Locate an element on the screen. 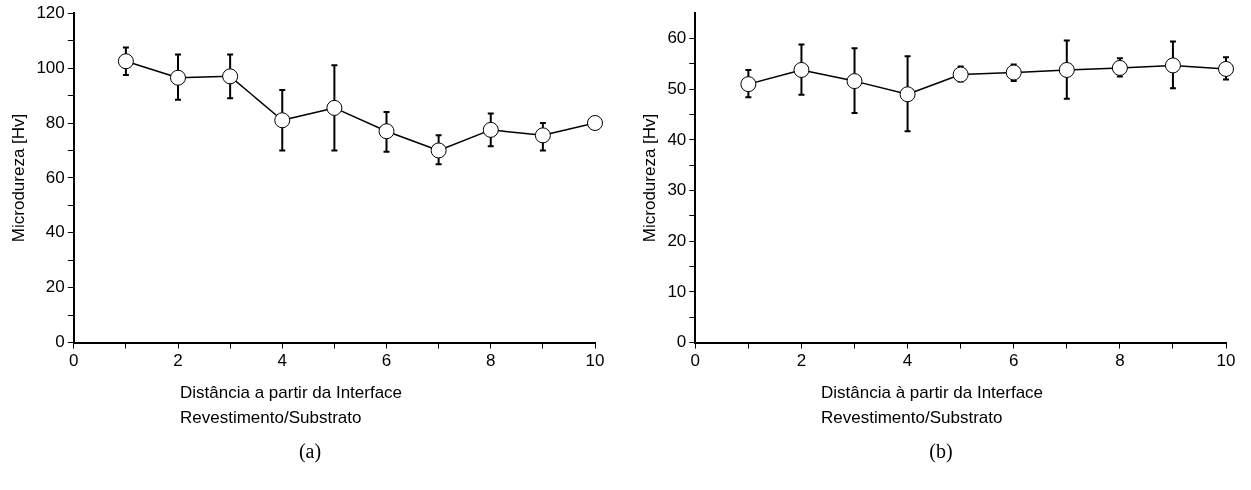 Image resolution: width=1251 pixels, height=490 pixels. y-tick-label: 50 is located at coordinates (677, 88).